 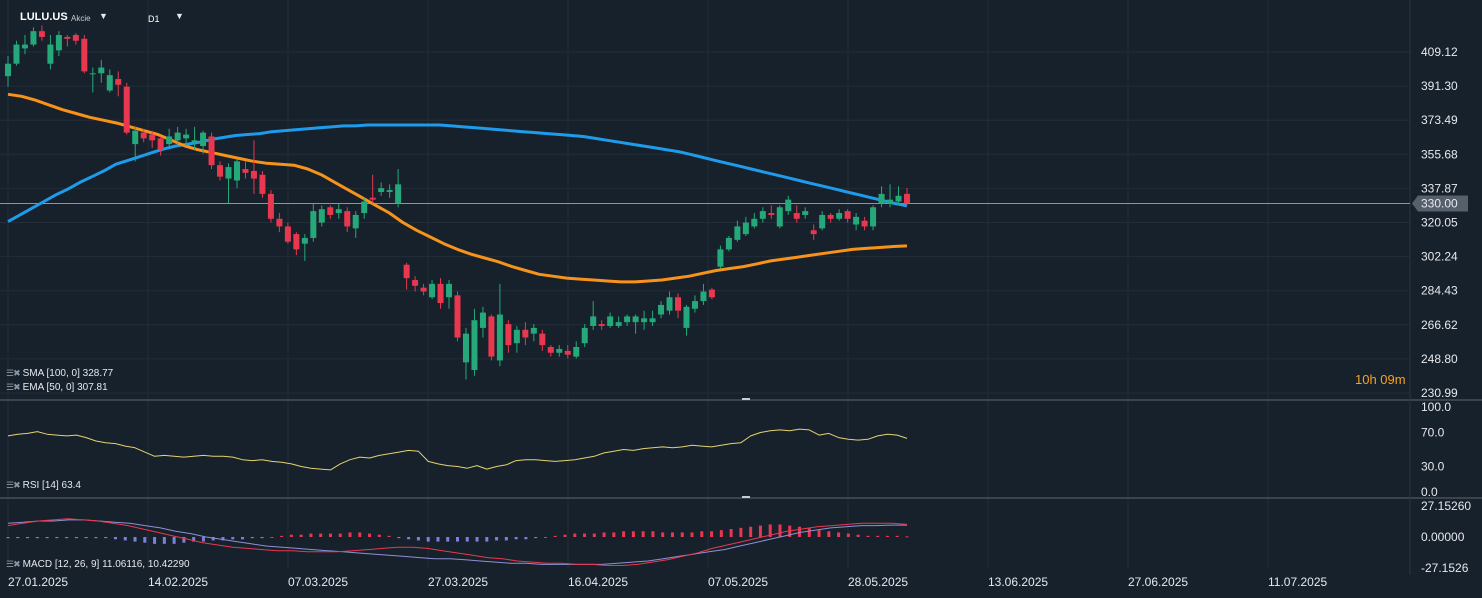 I want to click on price-axis-label: 391.30, so click(x=1439, y=86).